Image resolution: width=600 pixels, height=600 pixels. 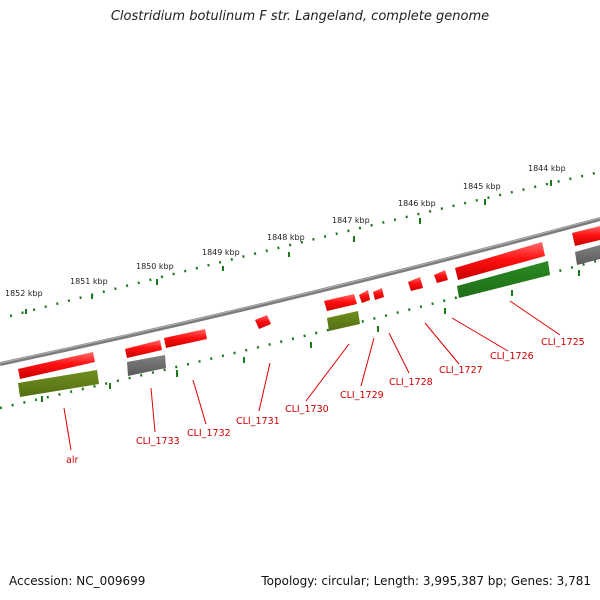 I want to click on kbp-label-1849: 1849 kbp, so click(x=221, y=252).